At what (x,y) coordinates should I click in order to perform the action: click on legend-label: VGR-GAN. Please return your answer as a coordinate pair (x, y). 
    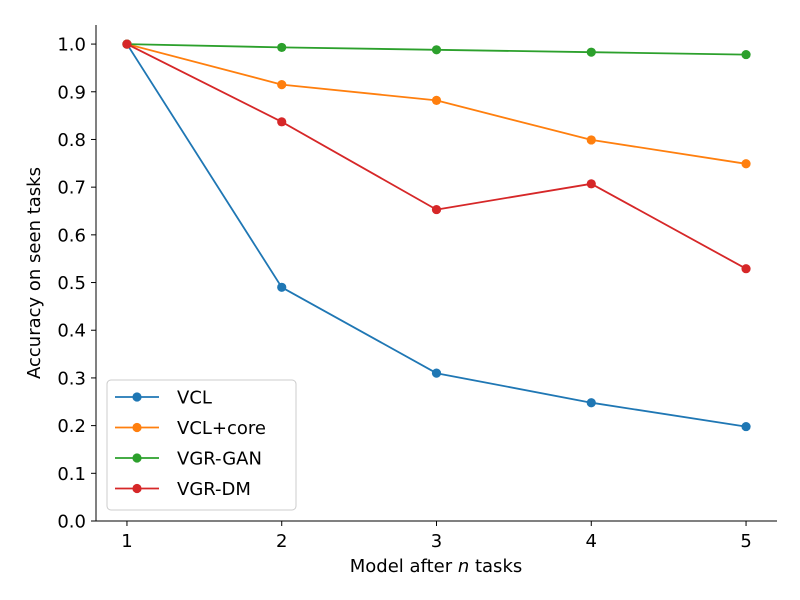
    Looking at the image, I should click on (219, 459).